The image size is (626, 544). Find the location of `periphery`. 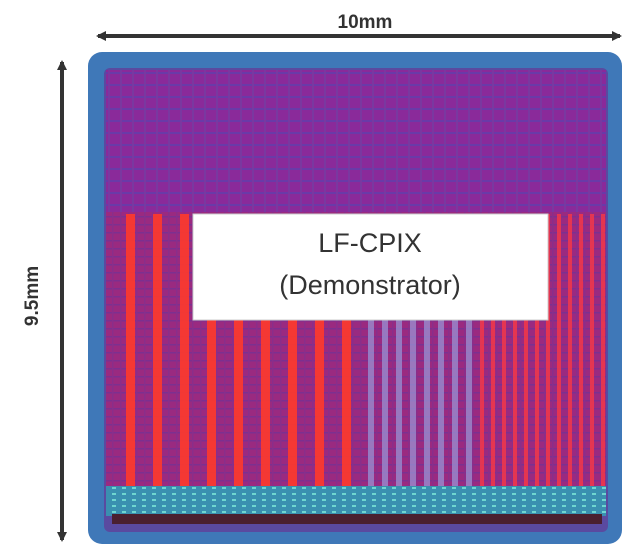

periphery is located at coordinates (356, 501).